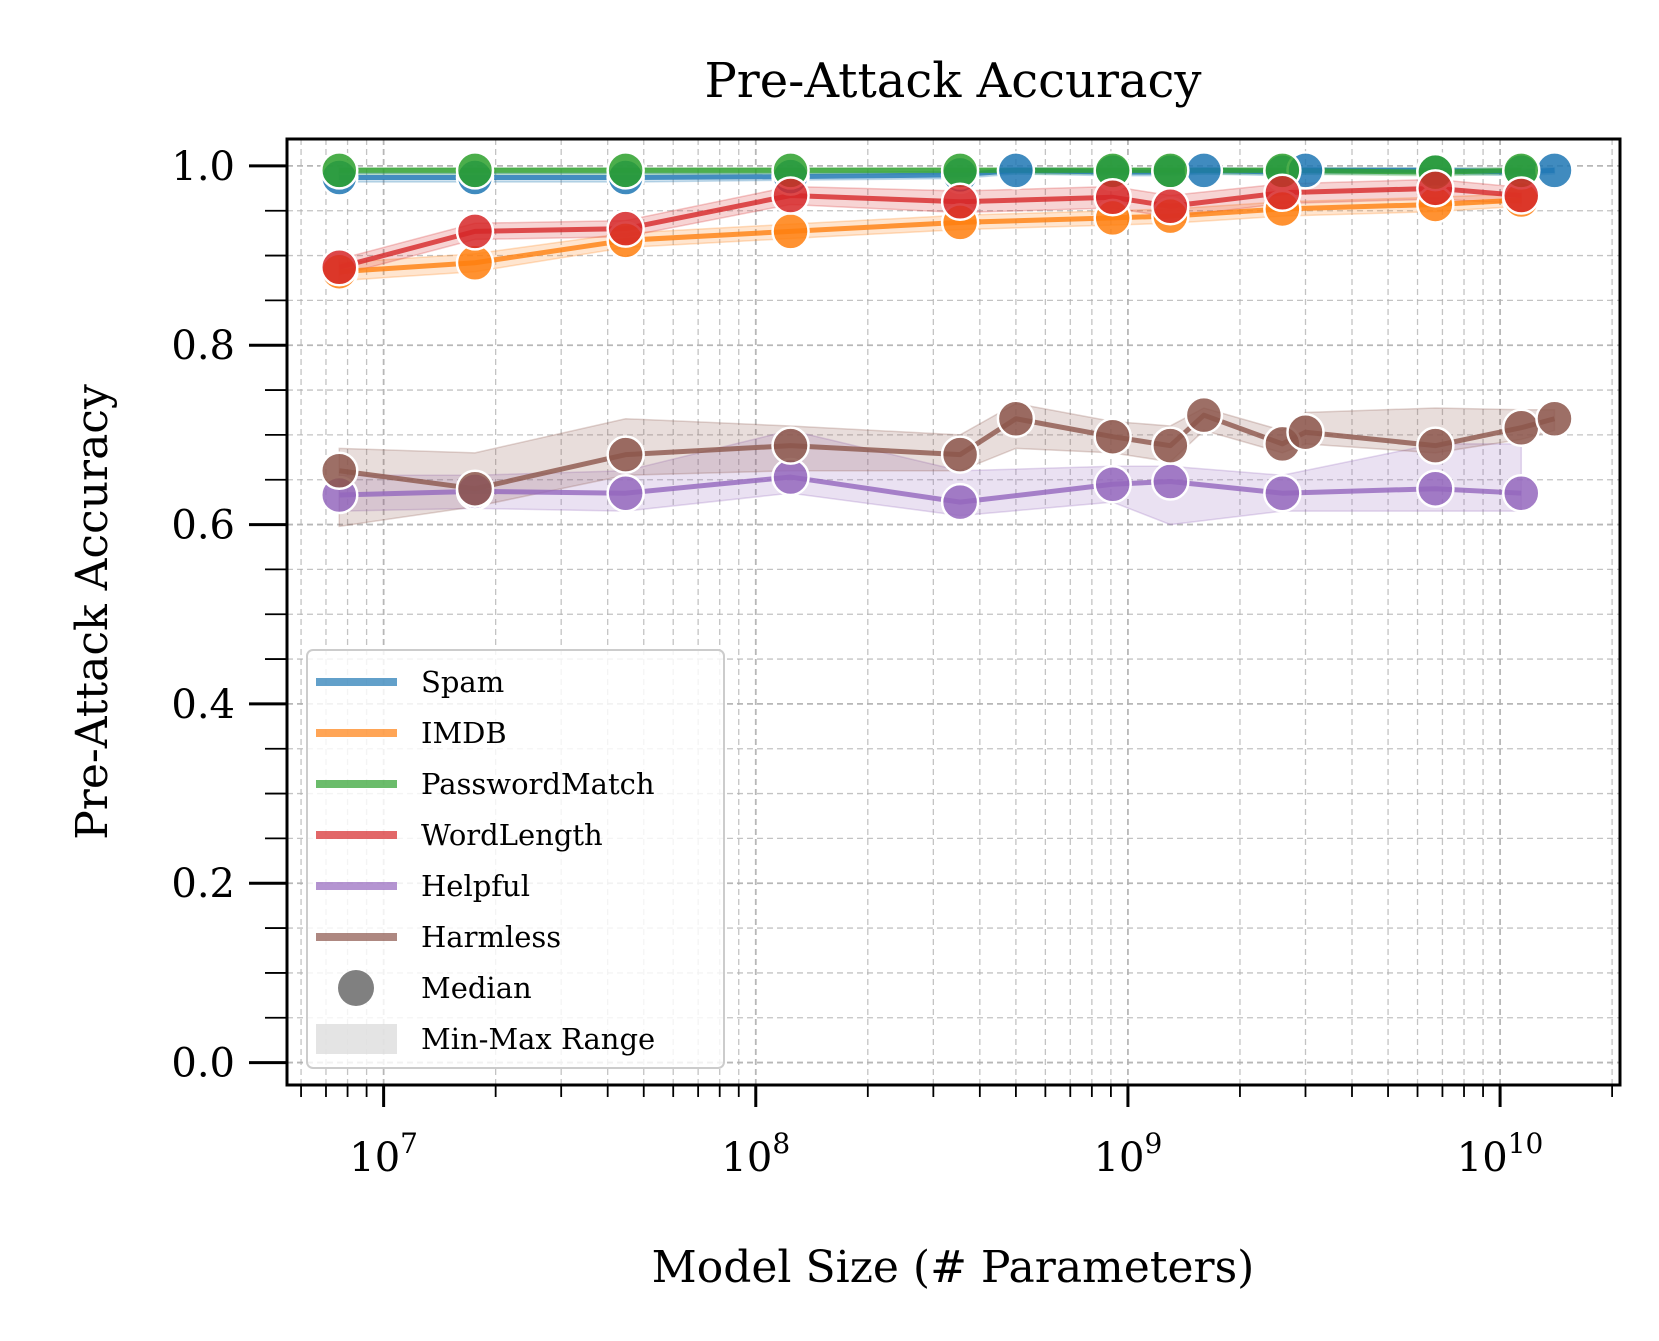 The height and width of the screenshot is (1341, 1659). I want to click on y-tick-label: 1.0, so click(203, 167).